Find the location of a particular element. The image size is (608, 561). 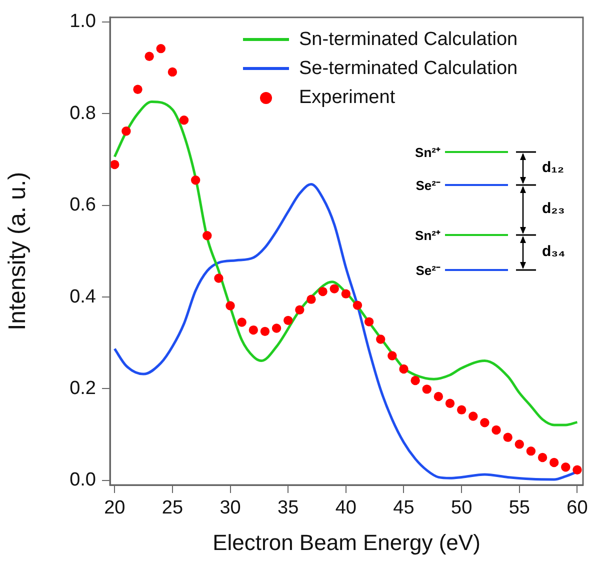

legend-label: Experiment is located at coordinates (347, 97).